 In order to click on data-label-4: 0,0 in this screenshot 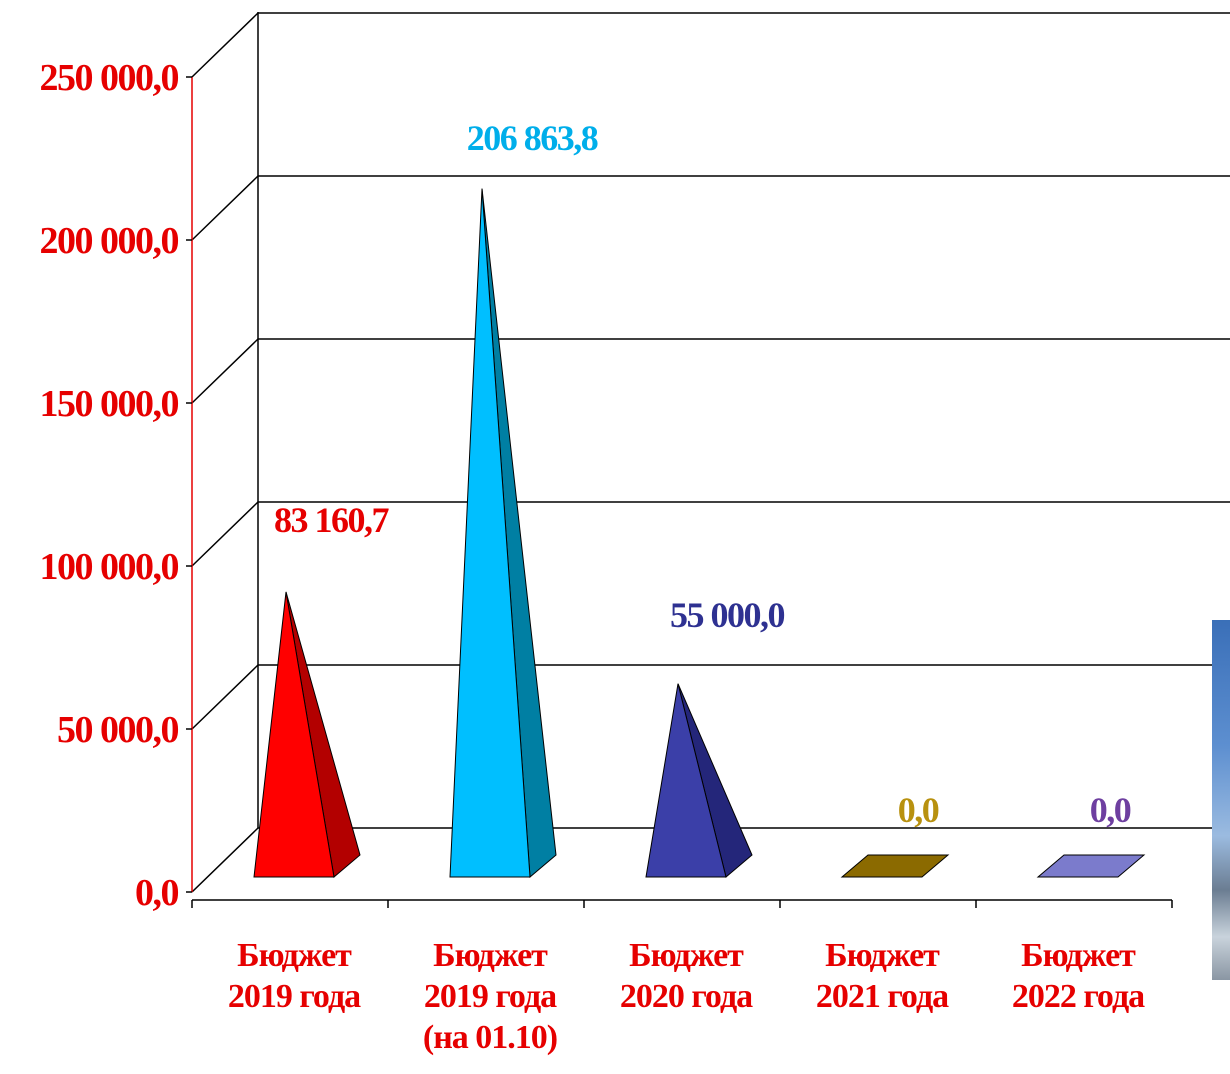, I will do `click(1110, 810)`.